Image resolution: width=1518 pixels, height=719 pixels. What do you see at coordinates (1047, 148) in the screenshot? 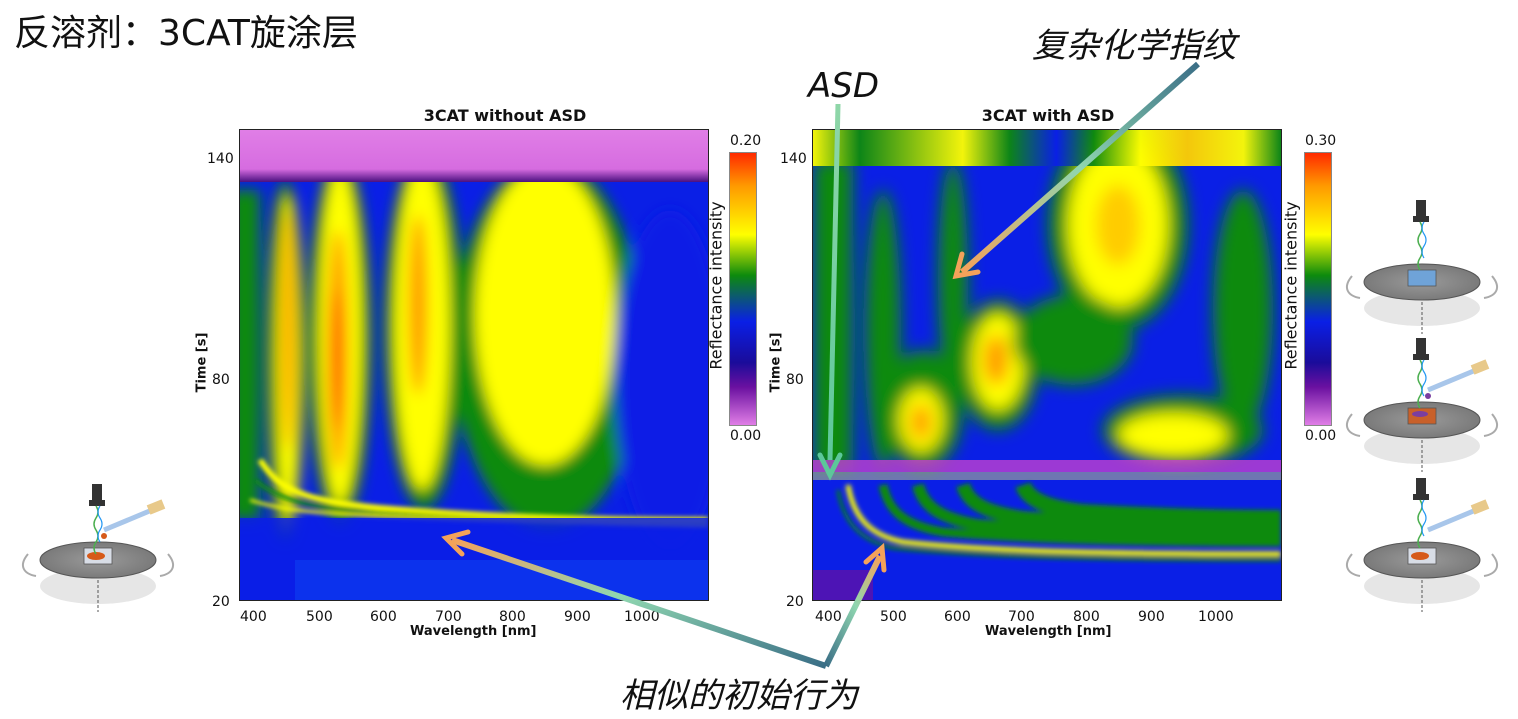
I see `heatmap-right-top-band` at bounding box center [1047, 148].